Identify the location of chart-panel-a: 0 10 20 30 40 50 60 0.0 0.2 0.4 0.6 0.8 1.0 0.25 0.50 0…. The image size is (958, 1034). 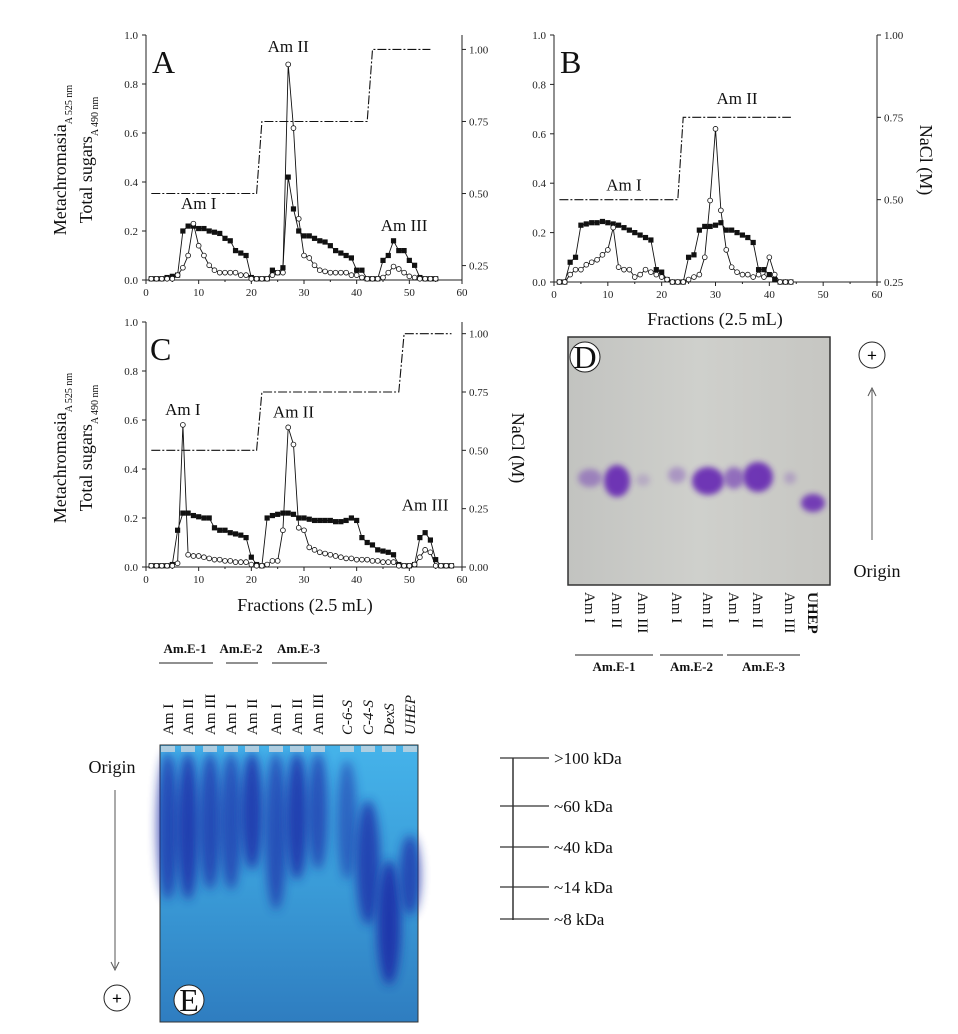
(306, 164).